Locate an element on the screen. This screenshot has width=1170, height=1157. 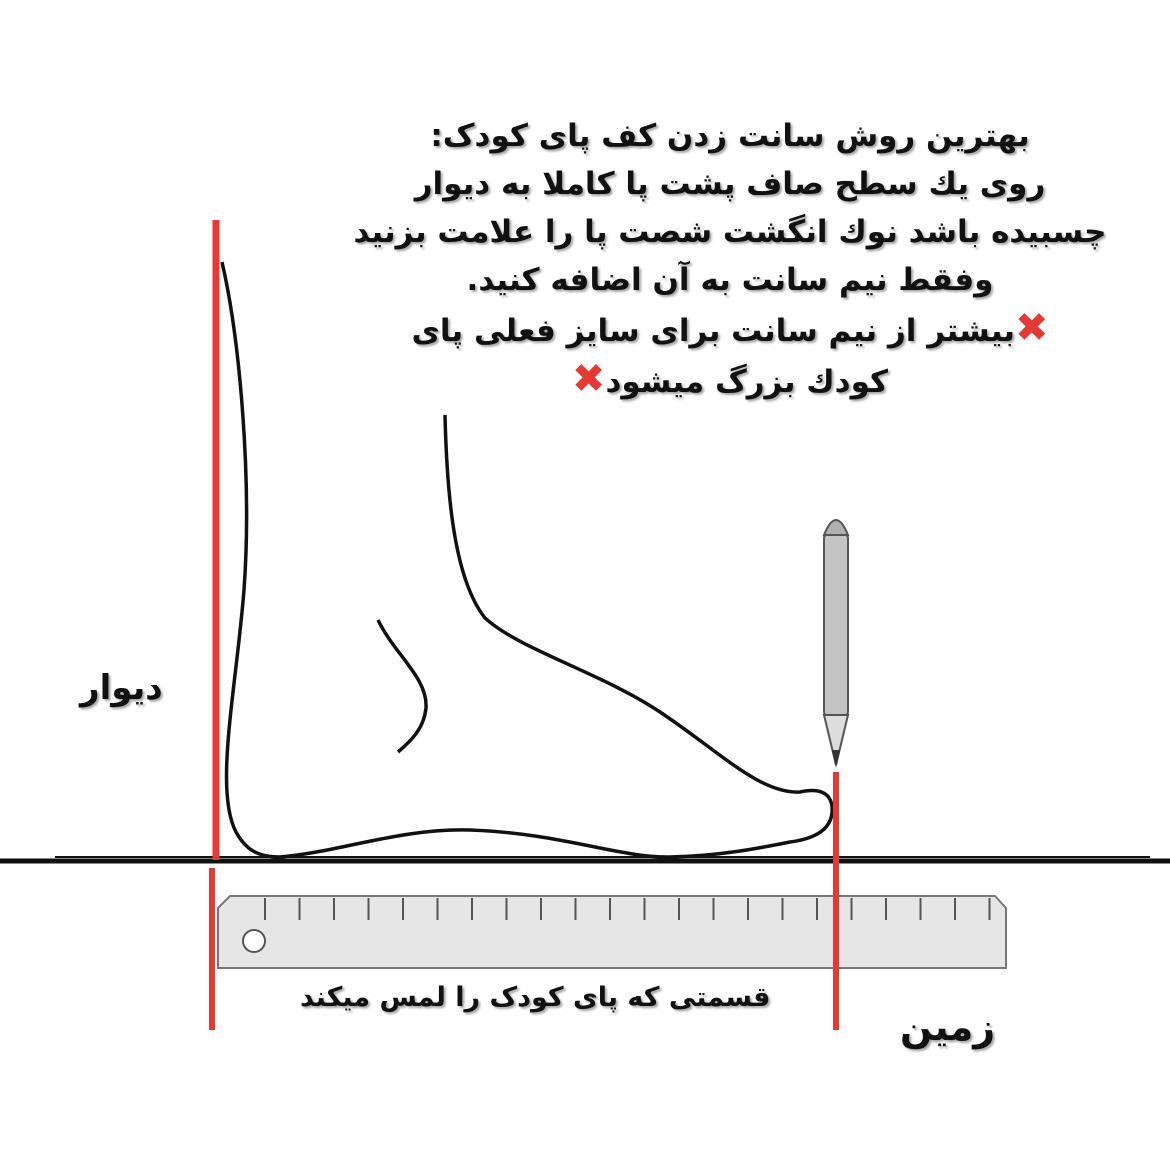
instruction-line: ✖بیشتر از نیم سانت برای سایز فعلی پای is located at coordinates (730, 328).